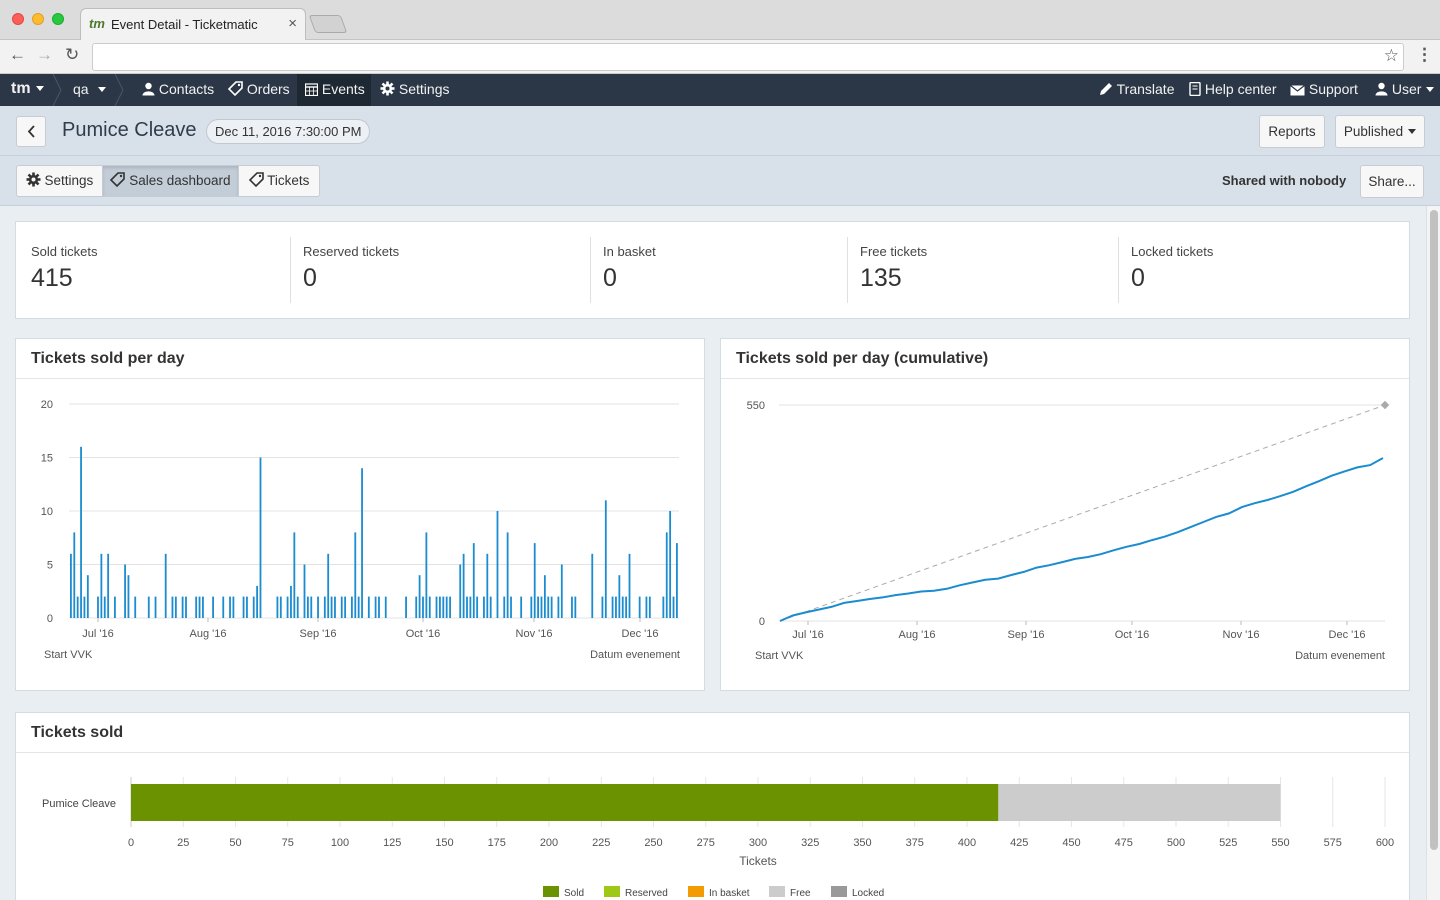 The height and width of the screenshot is (900, 1440). What do you see at coordinates (1240, 89) in the screenshot?
I see `nav-help-center-label: Help center` at bounding box center [1240, 89].